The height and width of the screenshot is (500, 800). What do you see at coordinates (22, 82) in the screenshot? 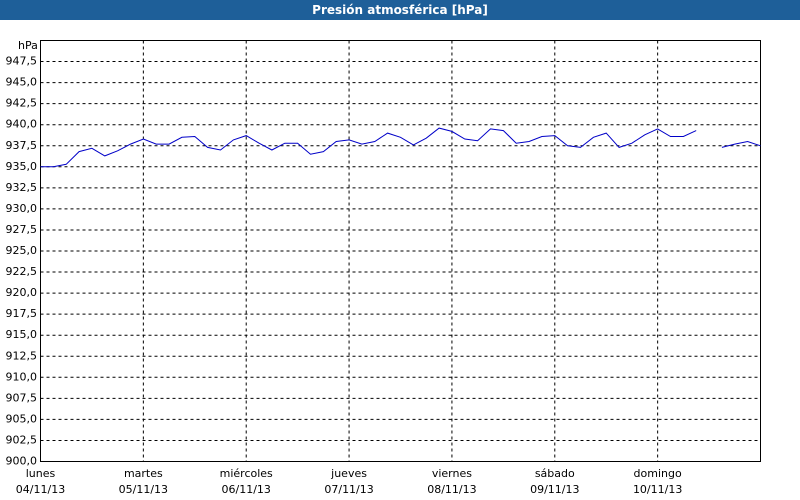
I see `y-tick-label: 945,0` at bounding box center [22, 82].